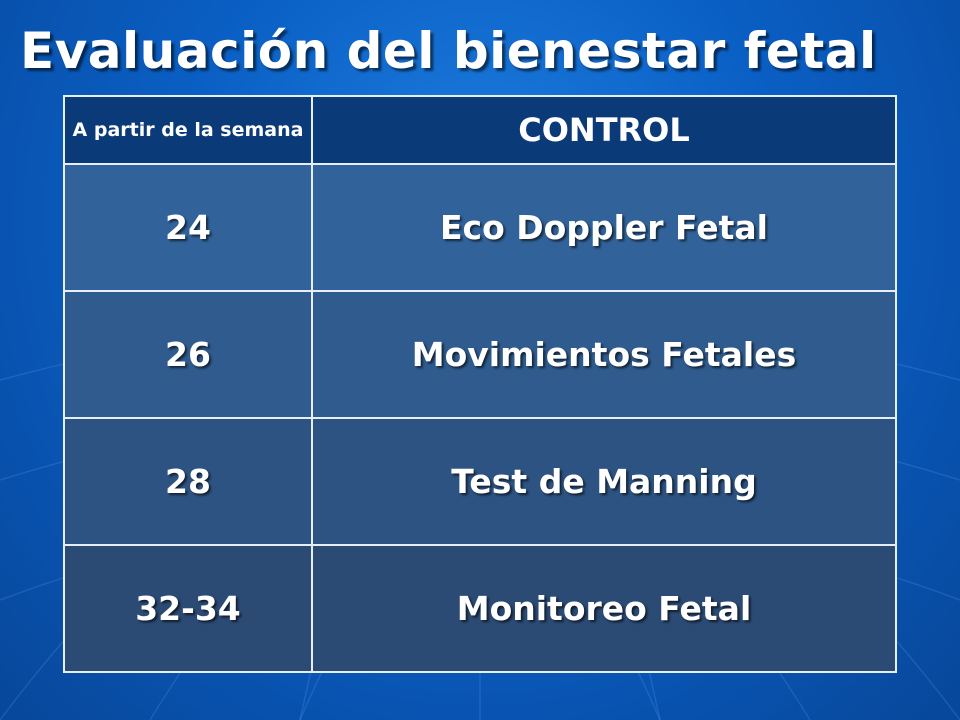 This screenshot has width=960, height=720. What do you see at coordinates (188, 481) in the screenshot?
I see `week-cell: 28` at bounding box center [188, 481].